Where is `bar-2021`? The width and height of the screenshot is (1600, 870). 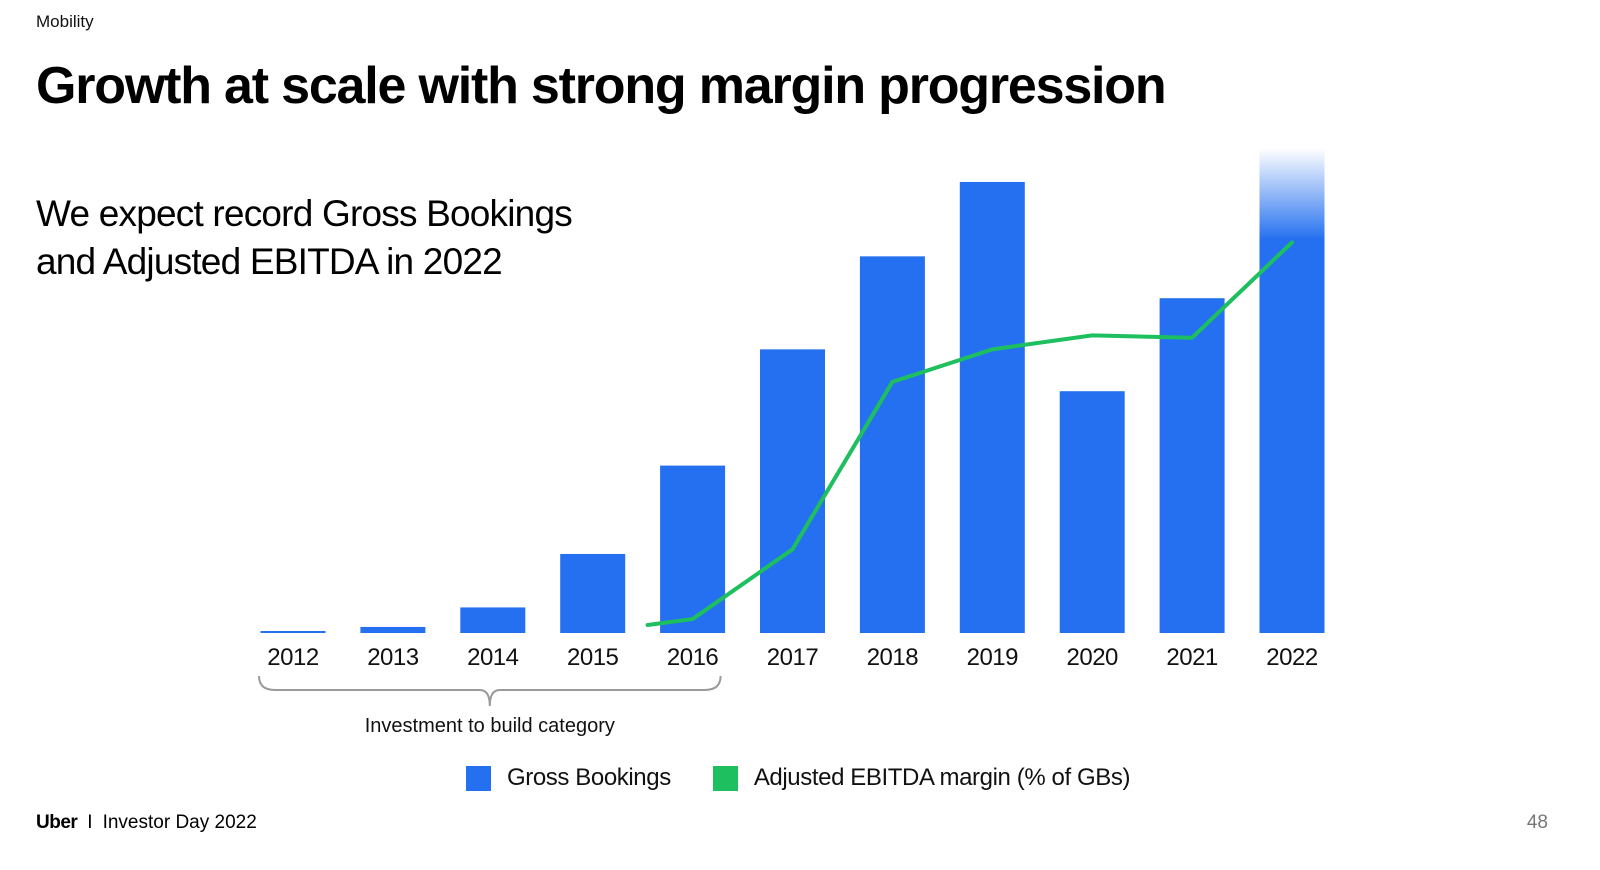 bar-2021 is located at coordinates (1192, 465).